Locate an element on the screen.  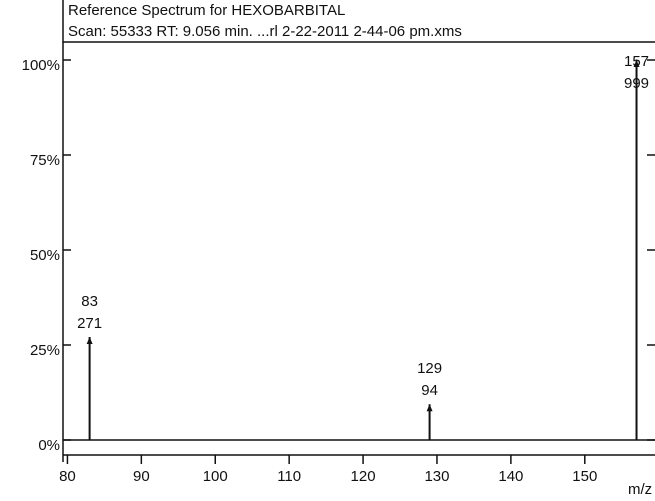
y-tick-label: 25% is located at coordinates (45, 350).